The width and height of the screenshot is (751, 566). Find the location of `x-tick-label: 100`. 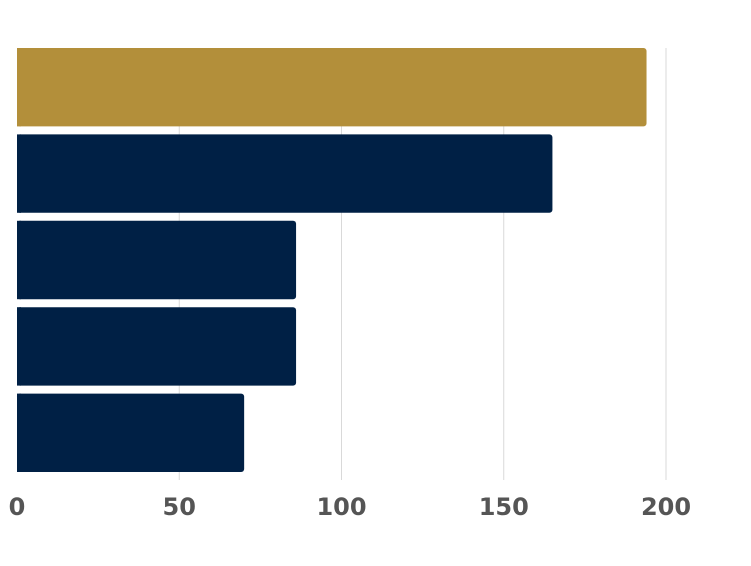

x-tick-label: 100 is located at coordinates (341, 507).